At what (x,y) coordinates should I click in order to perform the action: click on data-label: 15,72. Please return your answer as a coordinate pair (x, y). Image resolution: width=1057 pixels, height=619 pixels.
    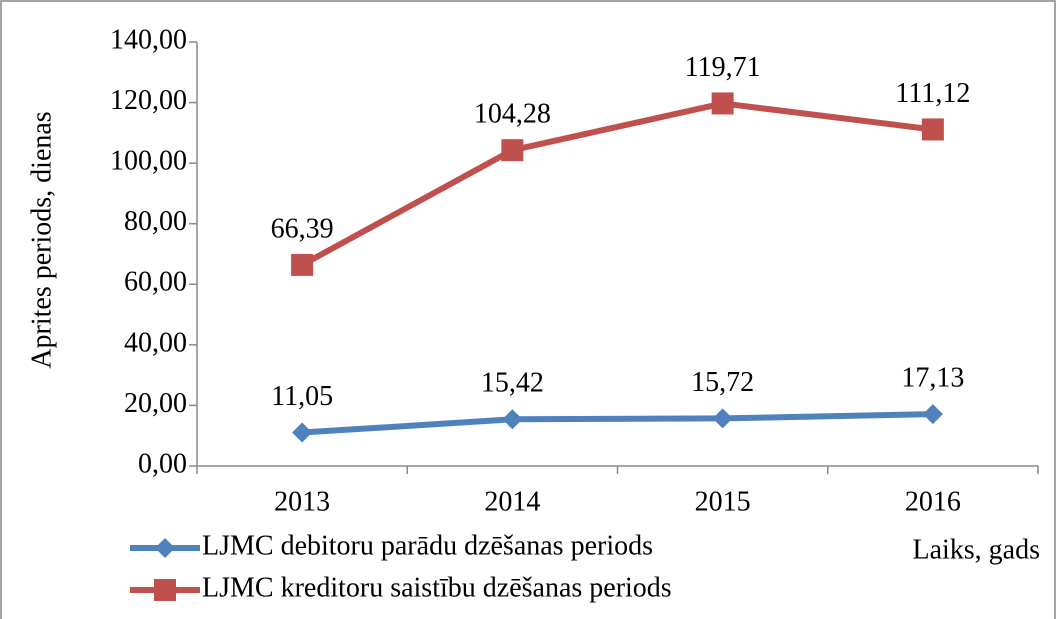
    Looking at the image, I should click on (722, 382).